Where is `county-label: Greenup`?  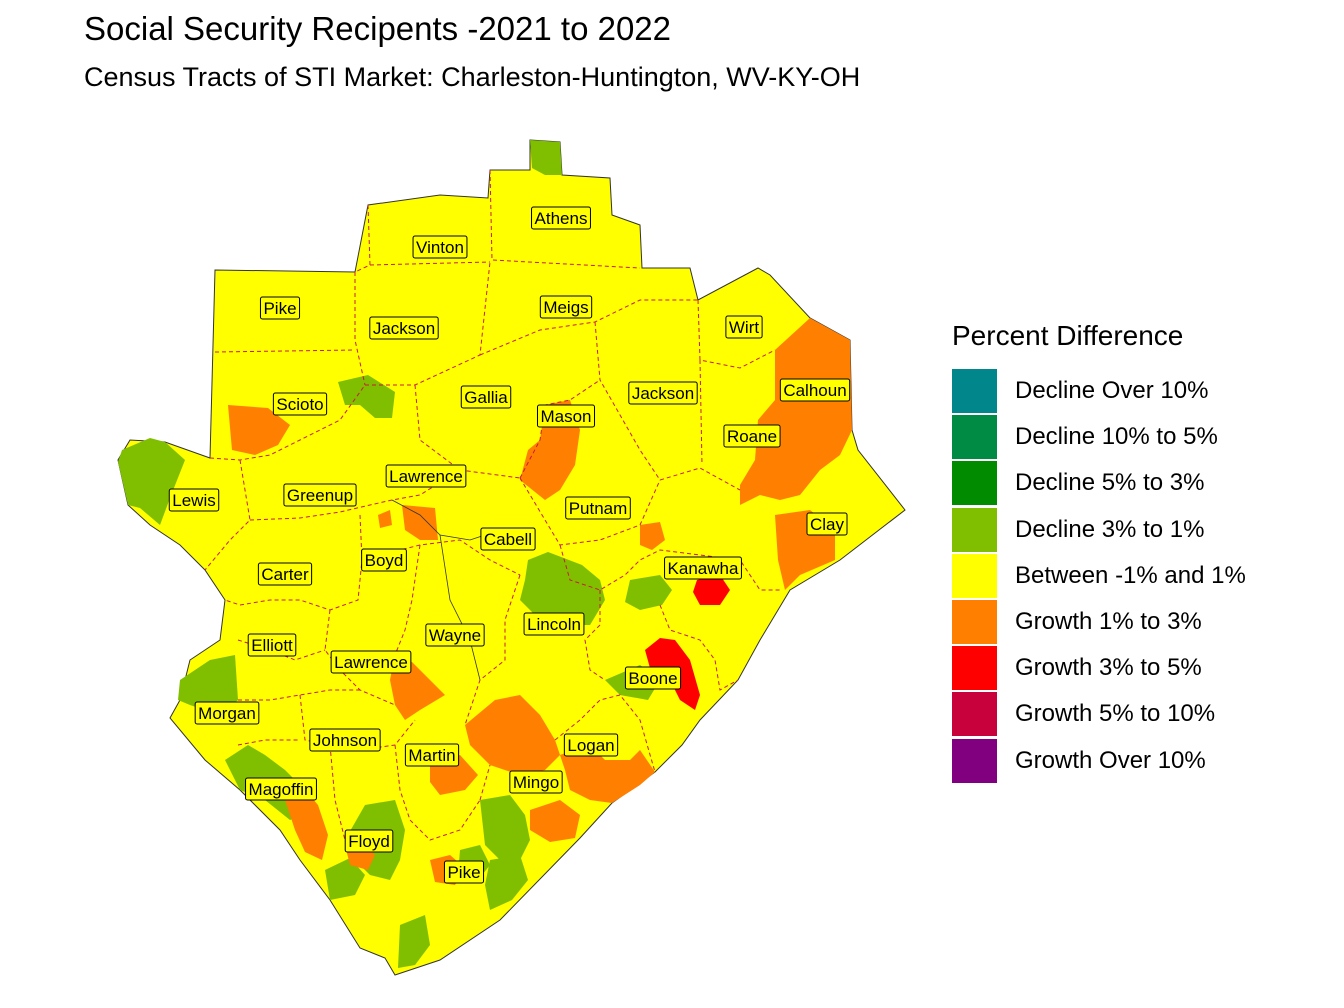 county-label: Greenup is located at coordinates (320, 495).